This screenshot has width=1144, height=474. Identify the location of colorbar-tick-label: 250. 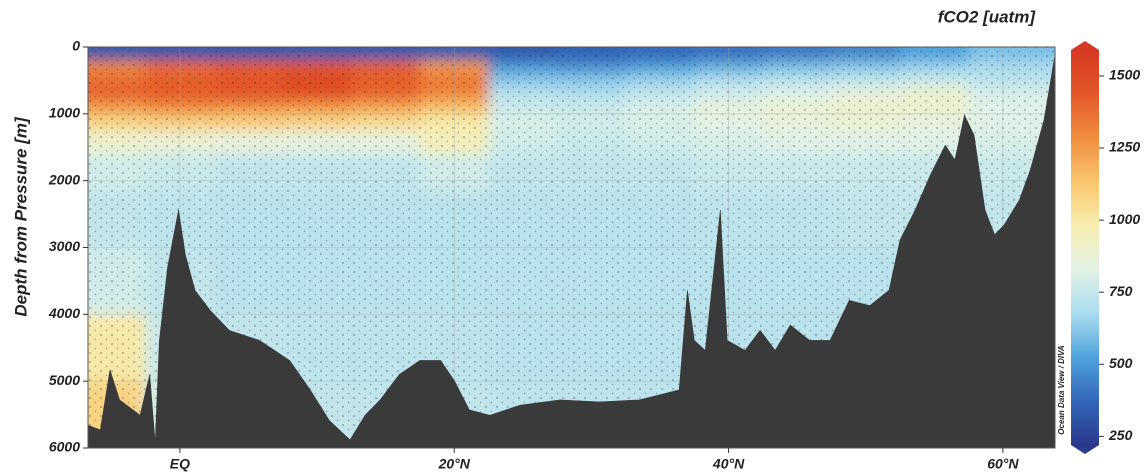
(1120, 435).